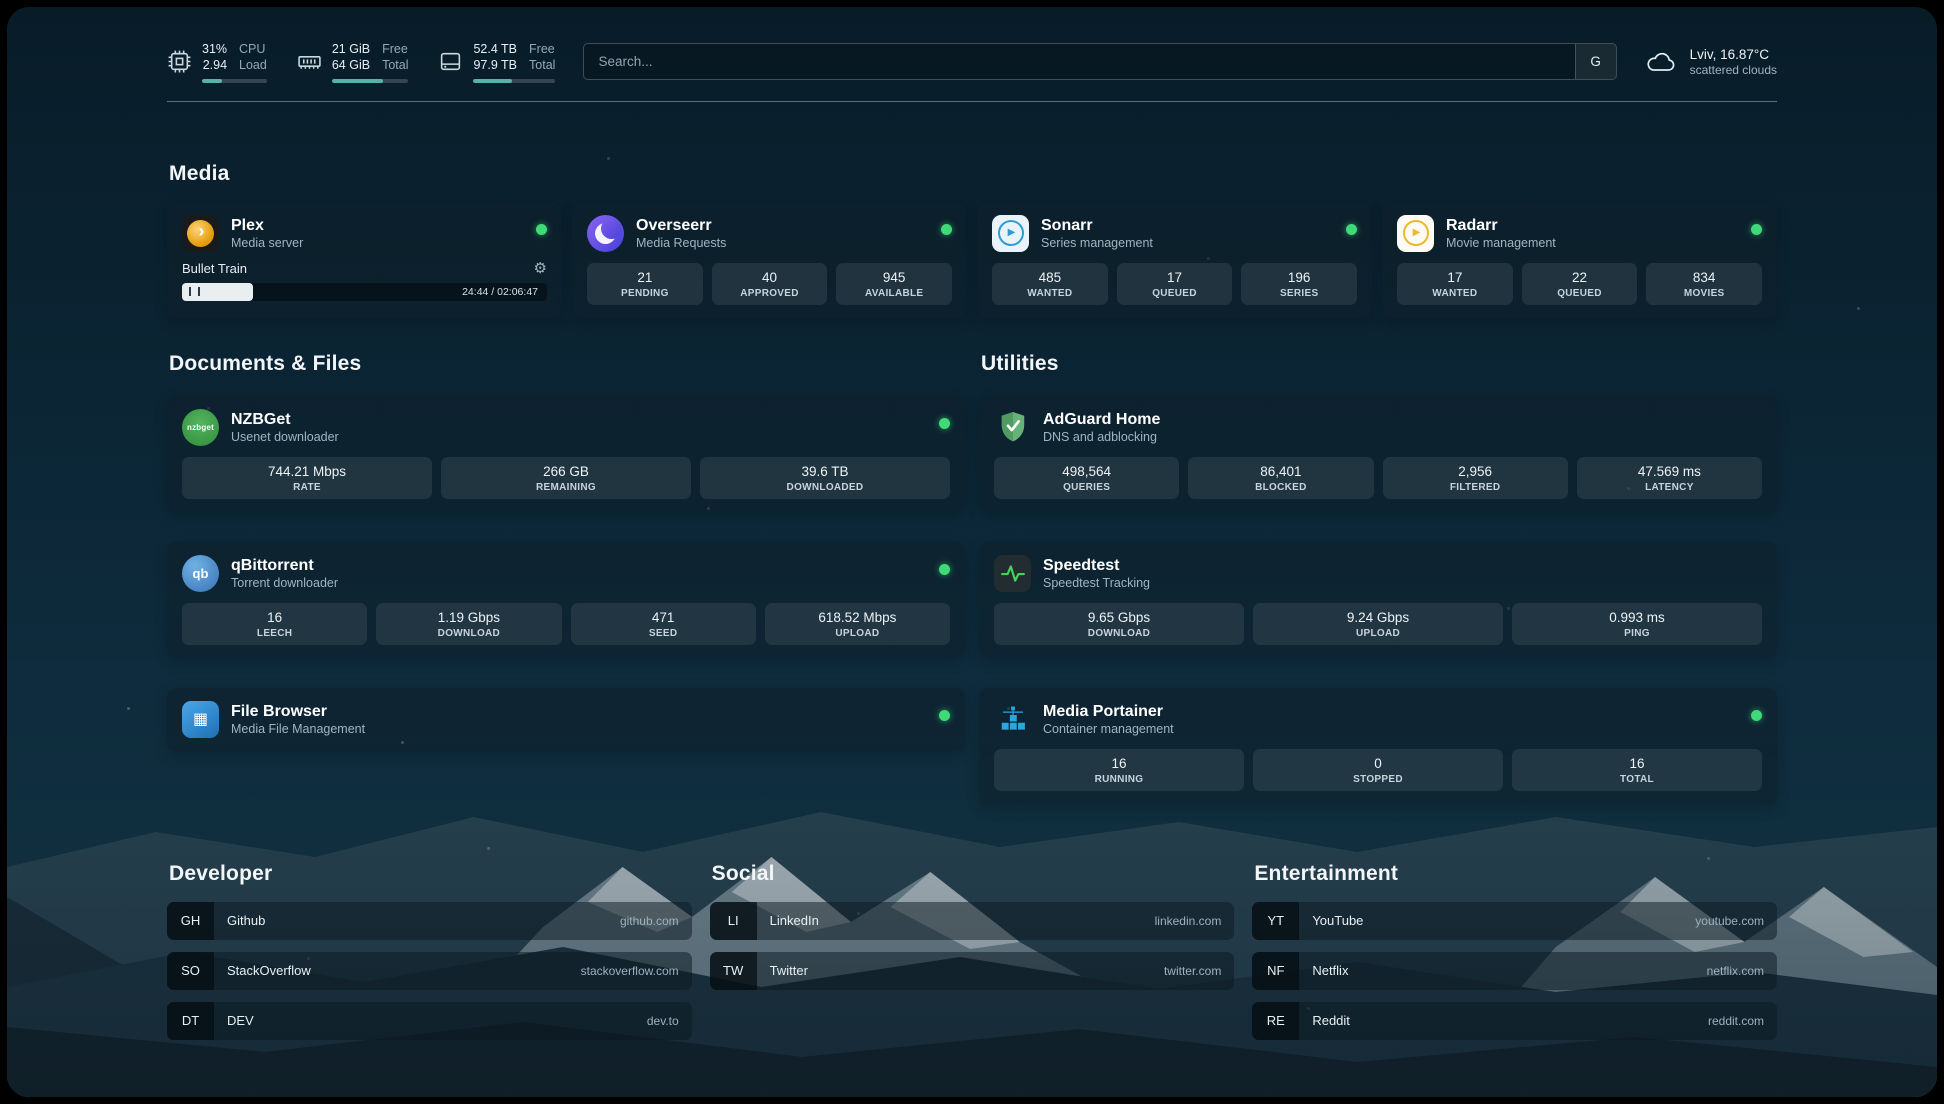 Image resolution: width=1944 pixels, height=1104 pixels. I want to click on service-name: Speedtest, so click(1081, 565).